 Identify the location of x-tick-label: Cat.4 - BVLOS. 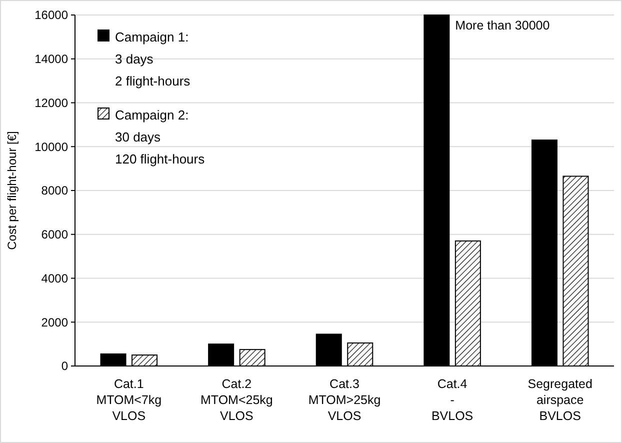
(452, 400).